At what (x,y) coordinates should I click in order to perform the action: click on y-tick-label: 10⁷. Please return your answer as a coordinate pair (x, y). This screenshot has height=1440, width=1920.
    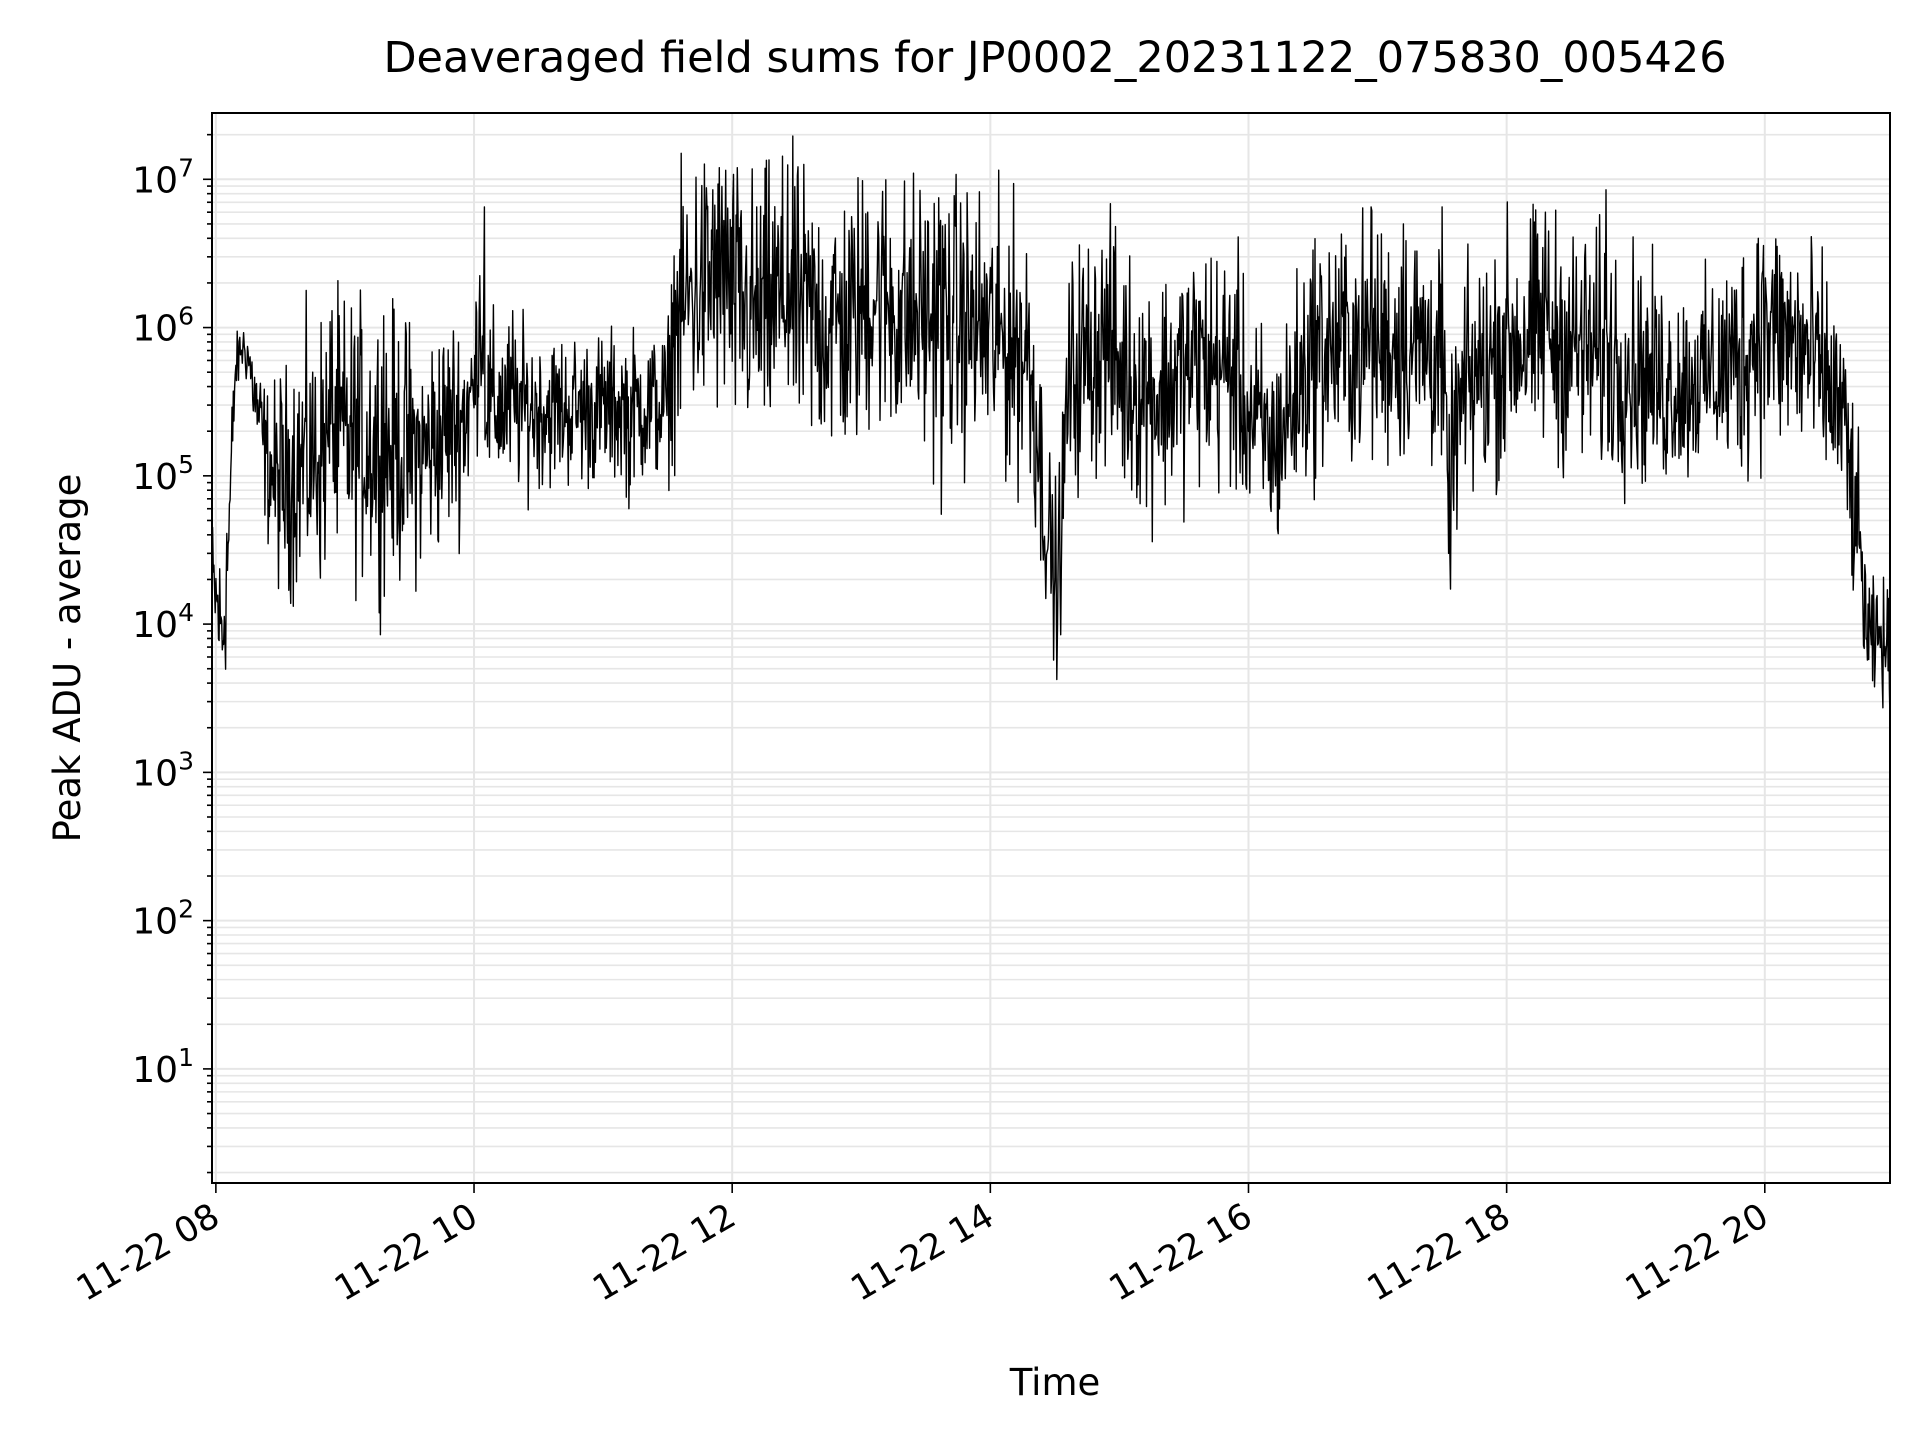
    Looking at the image, I should click on (163, 177).